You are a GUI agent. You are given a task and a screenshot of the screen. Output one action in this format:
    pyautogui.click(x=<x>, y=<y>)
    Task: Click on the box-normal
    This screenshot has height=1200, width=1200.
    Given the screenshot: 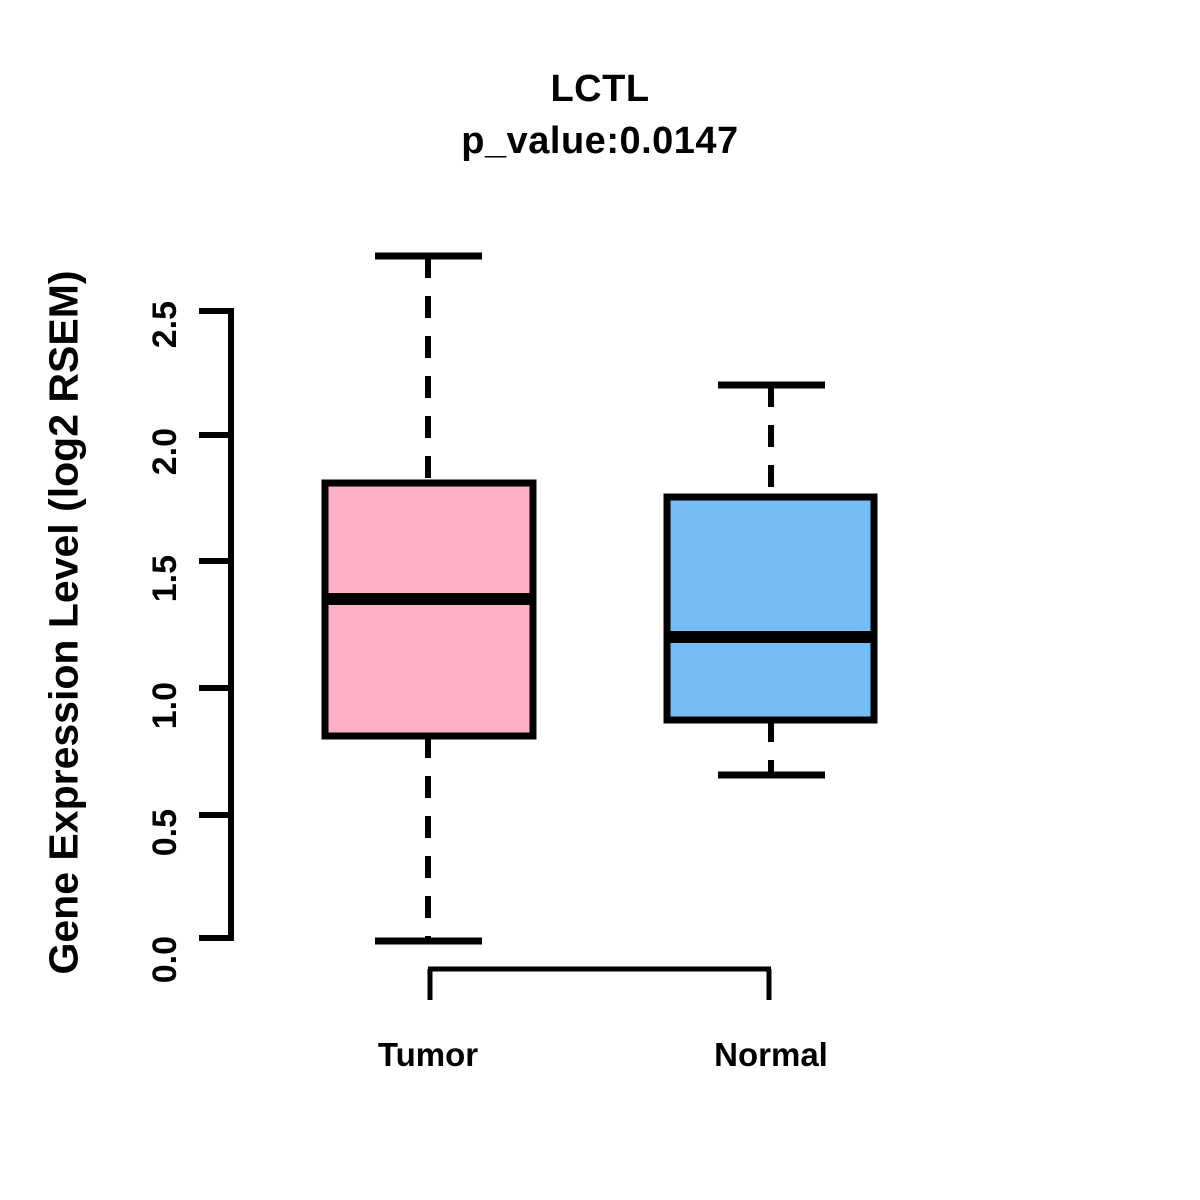 What is the action you would take?
    pyautogui.click(x=770, y=580)
    